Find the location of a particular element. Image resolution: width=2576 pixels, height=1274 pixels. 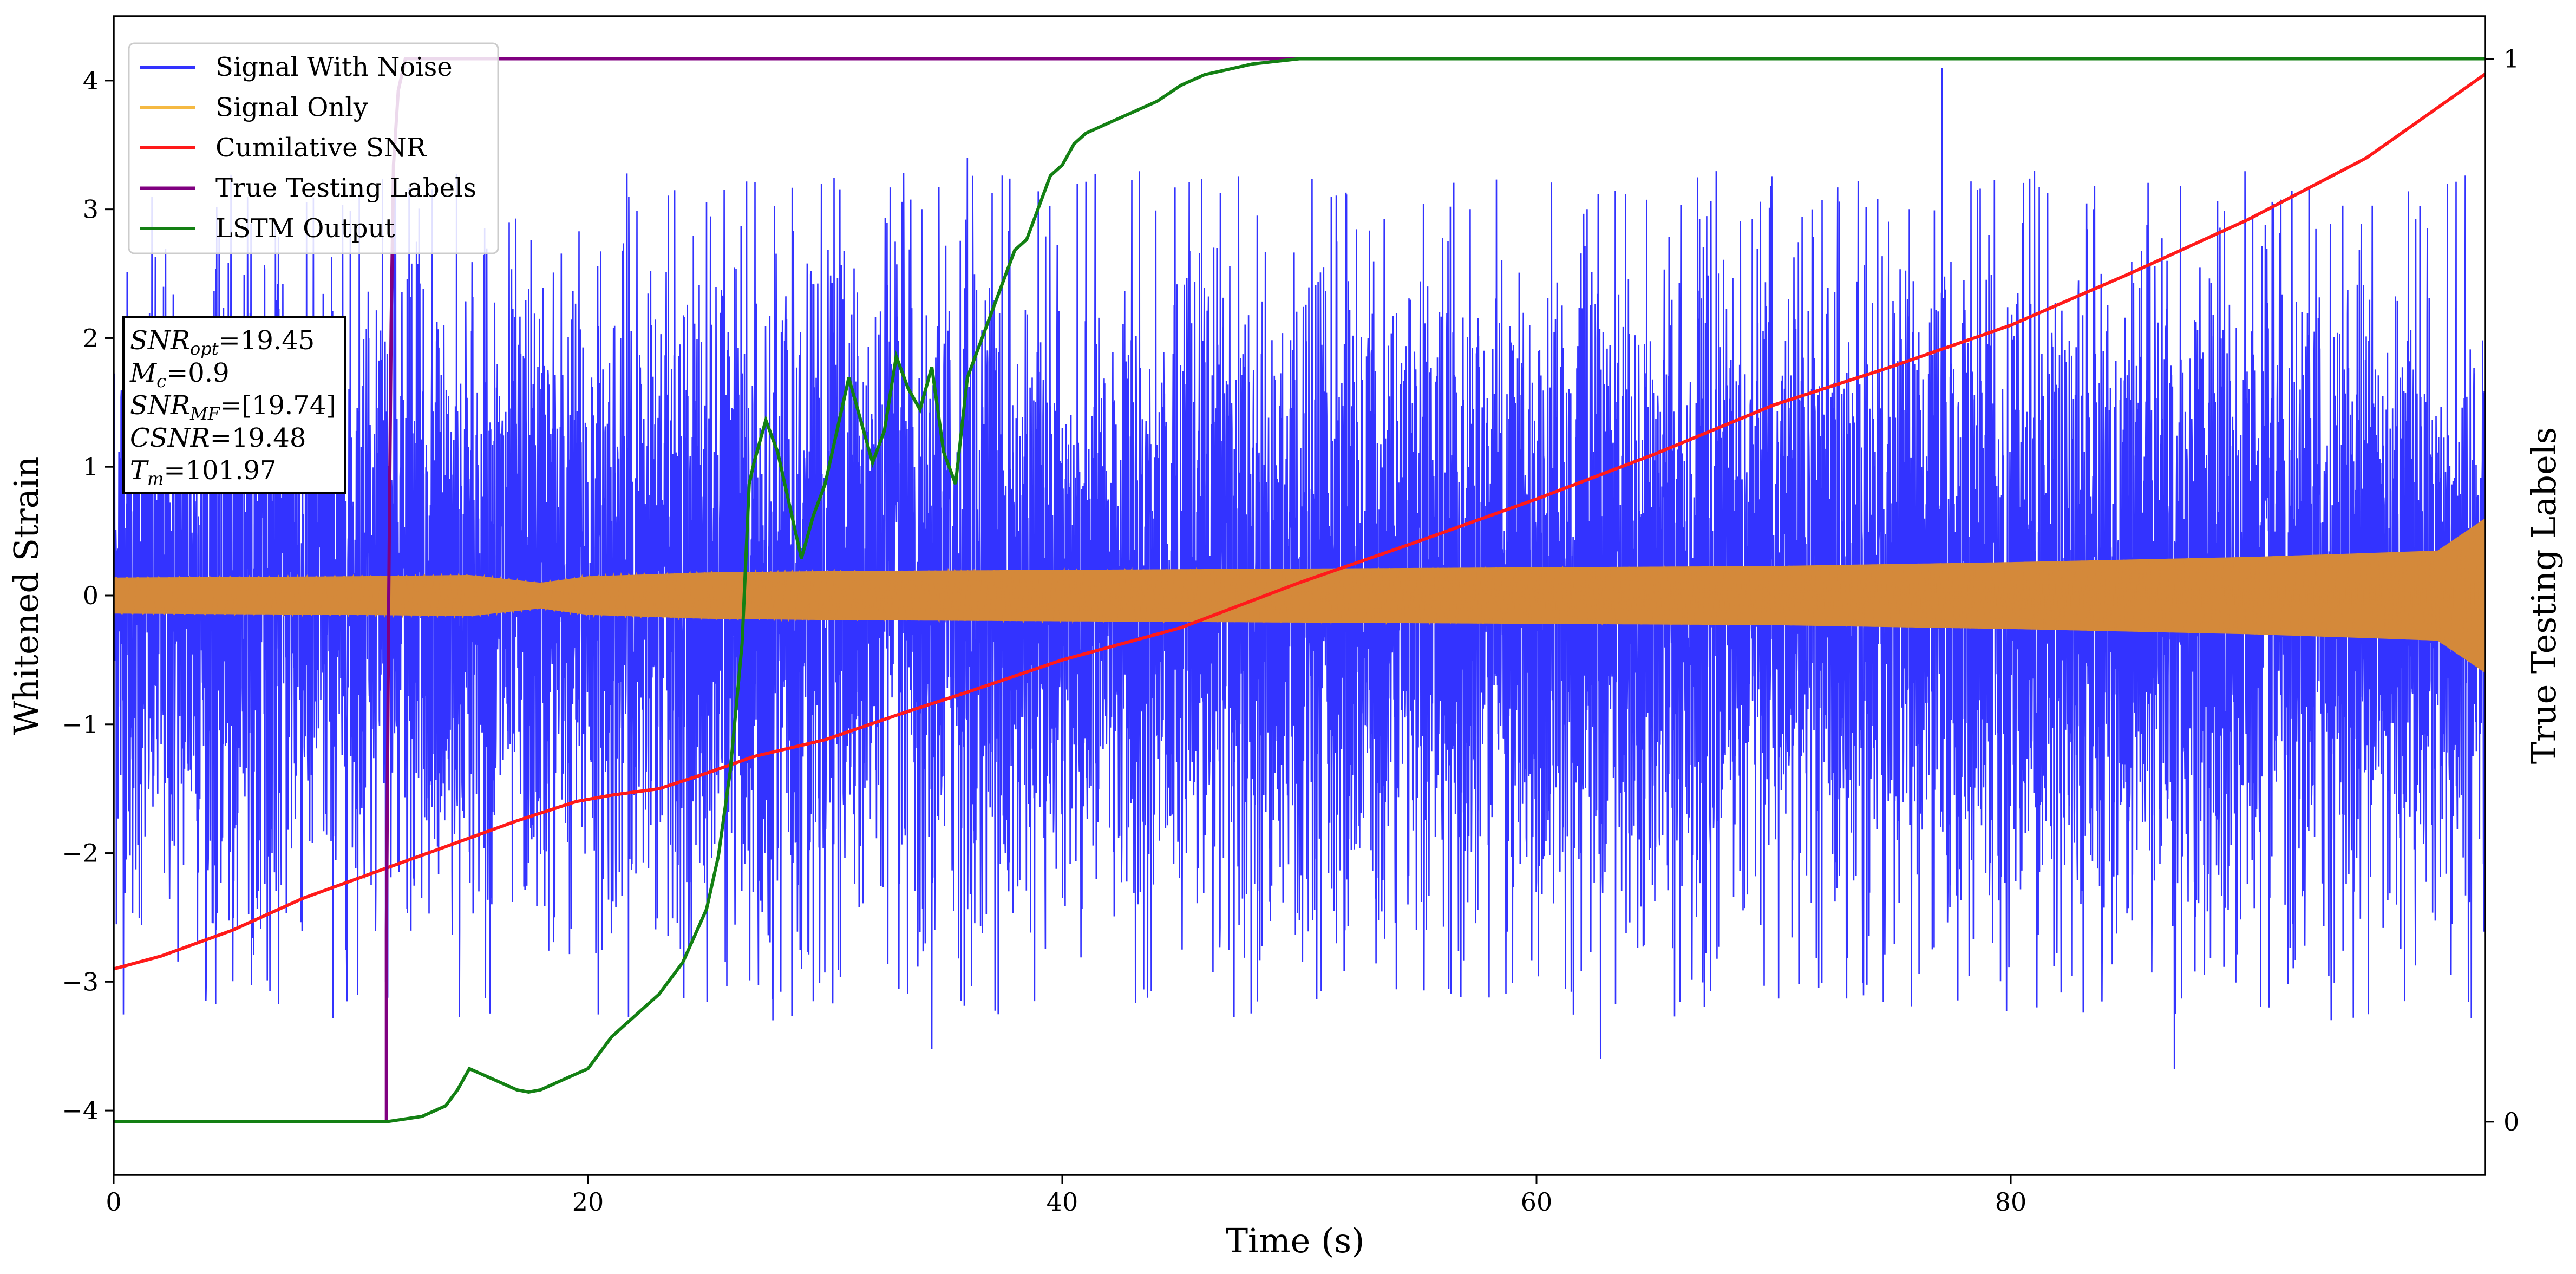

y-tick-label: −2 is located at coordinates (80, 853).